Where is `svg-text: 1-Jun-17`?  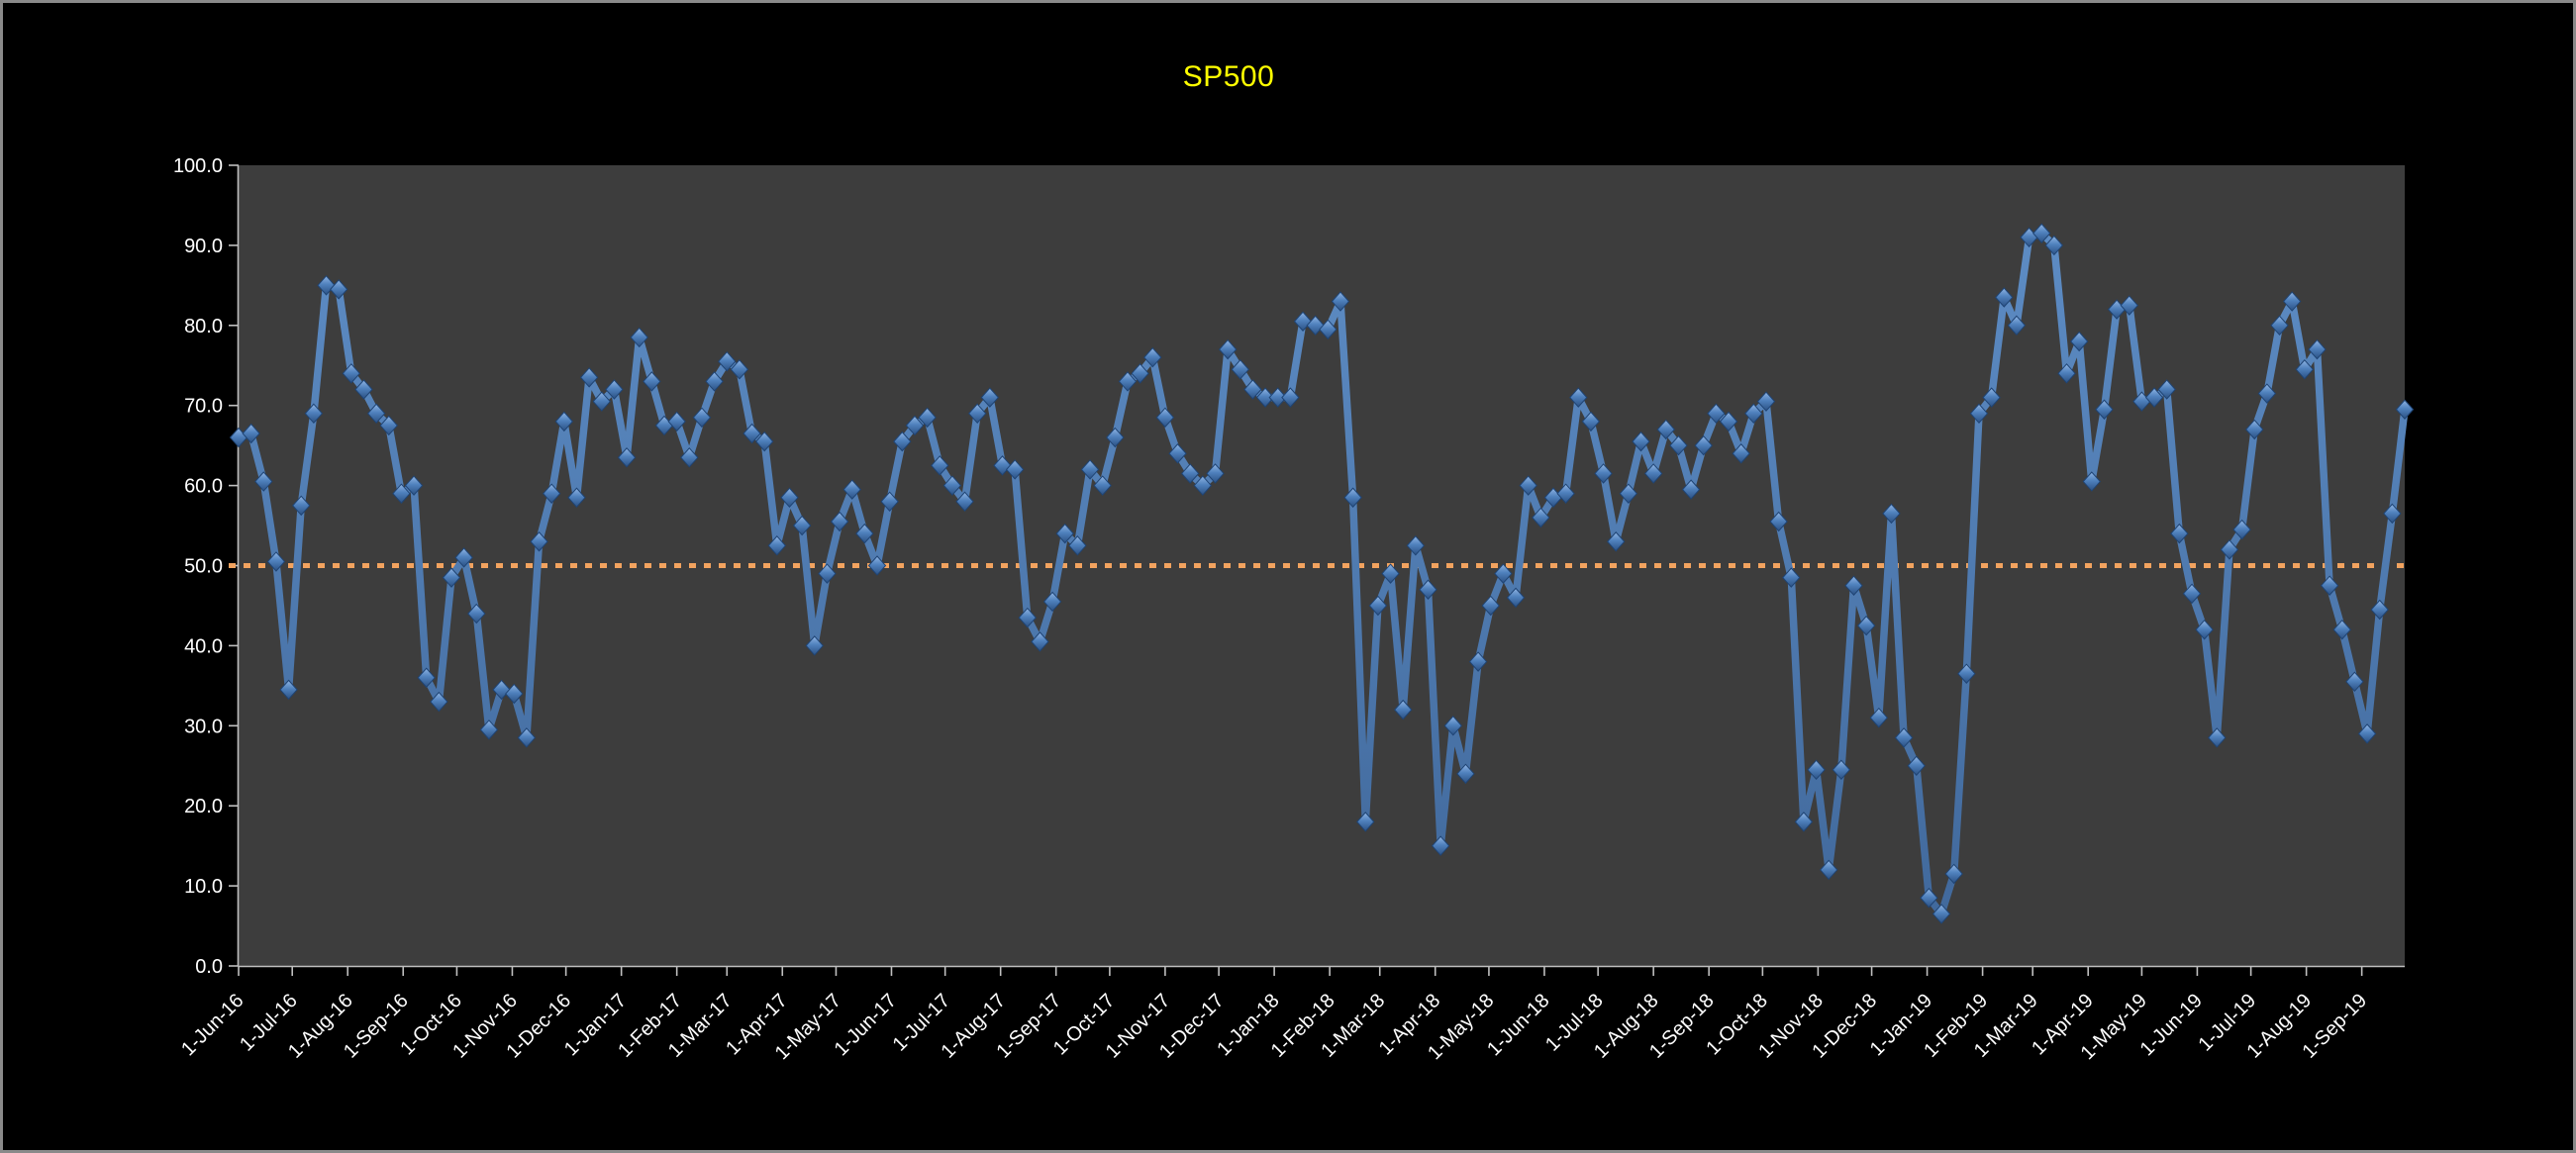
svg-text: 1-Jun-17 is located at coordinates (866, 1025).